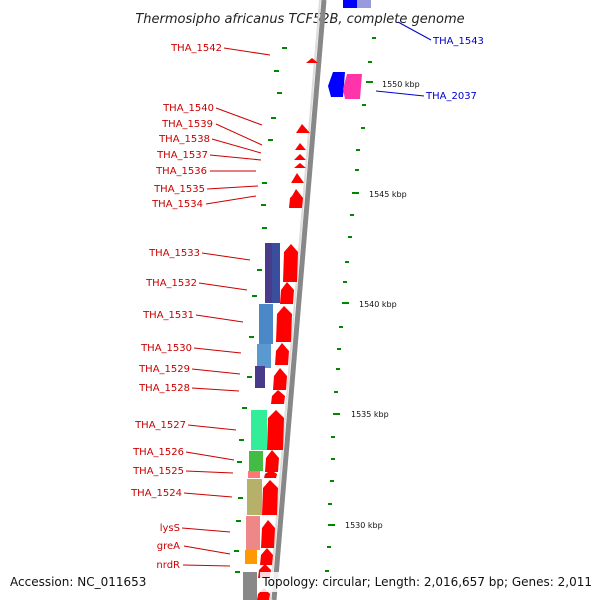 Image resolution: width=600 pixels, height=600 pixels. I want to click on gene-lyss-arrow, so click(268, 534).